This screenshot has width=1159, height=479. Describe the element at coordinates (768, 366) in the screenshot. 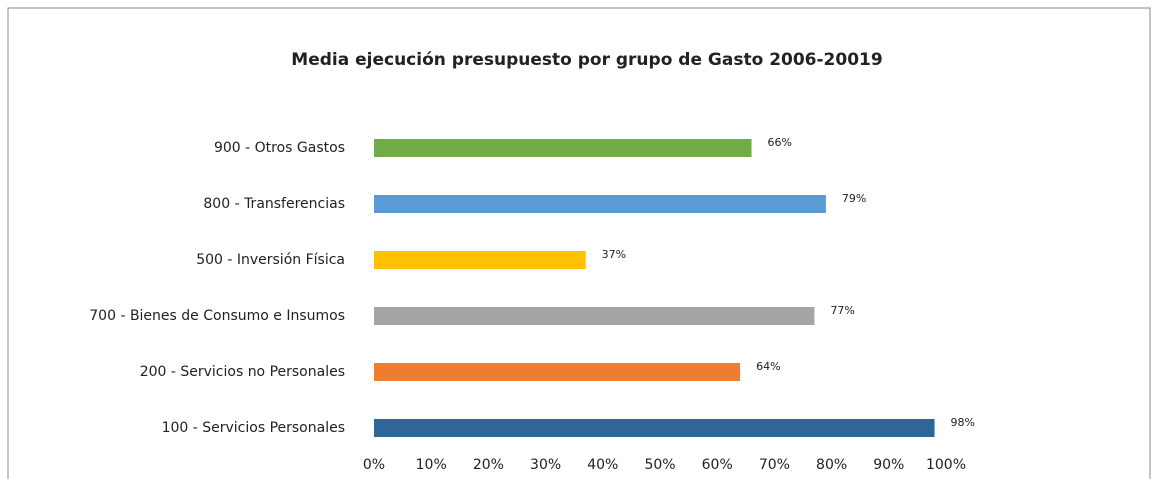

I see `data-label: 64%` at that location.